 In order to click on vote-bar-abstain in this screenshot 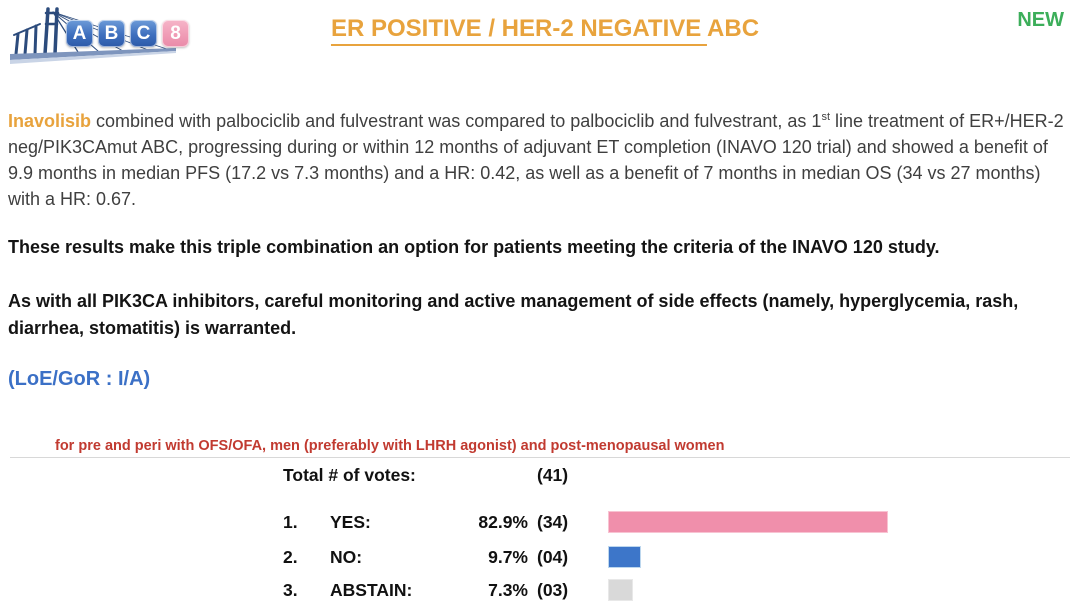, I will do `click(620, 590)`.